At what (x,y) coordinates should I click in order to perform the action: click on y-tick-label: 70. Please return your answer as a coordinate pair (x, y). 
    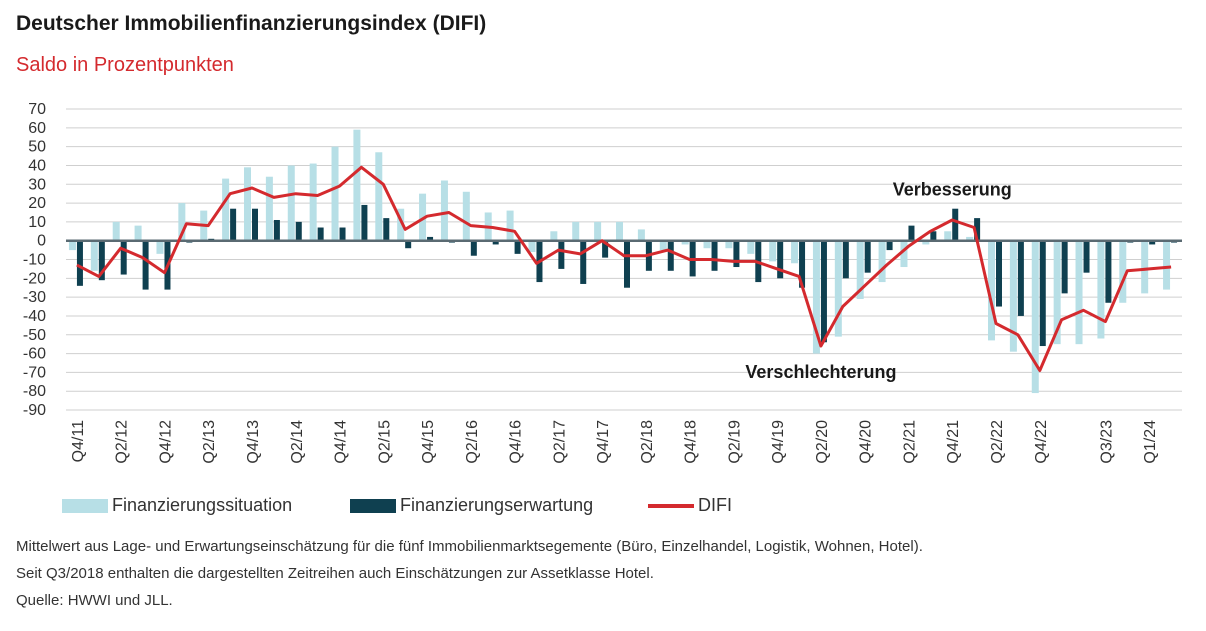
    Looking at the image, I should click on (37, 109).